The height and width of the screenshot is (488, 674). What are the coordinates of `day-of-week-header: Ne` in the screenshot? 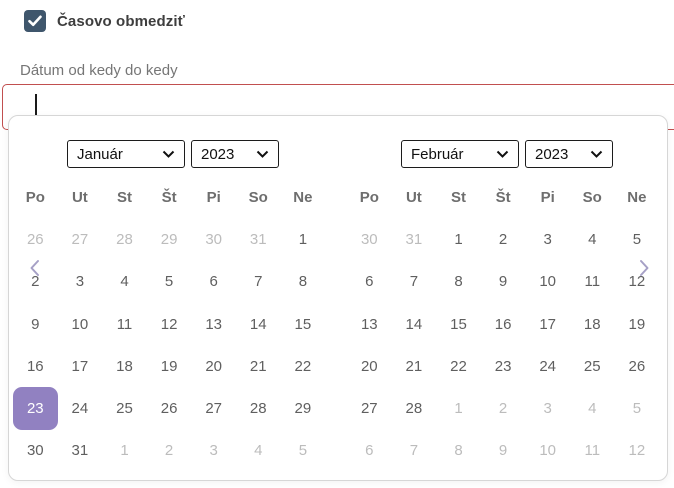 It's located at (637, 197).